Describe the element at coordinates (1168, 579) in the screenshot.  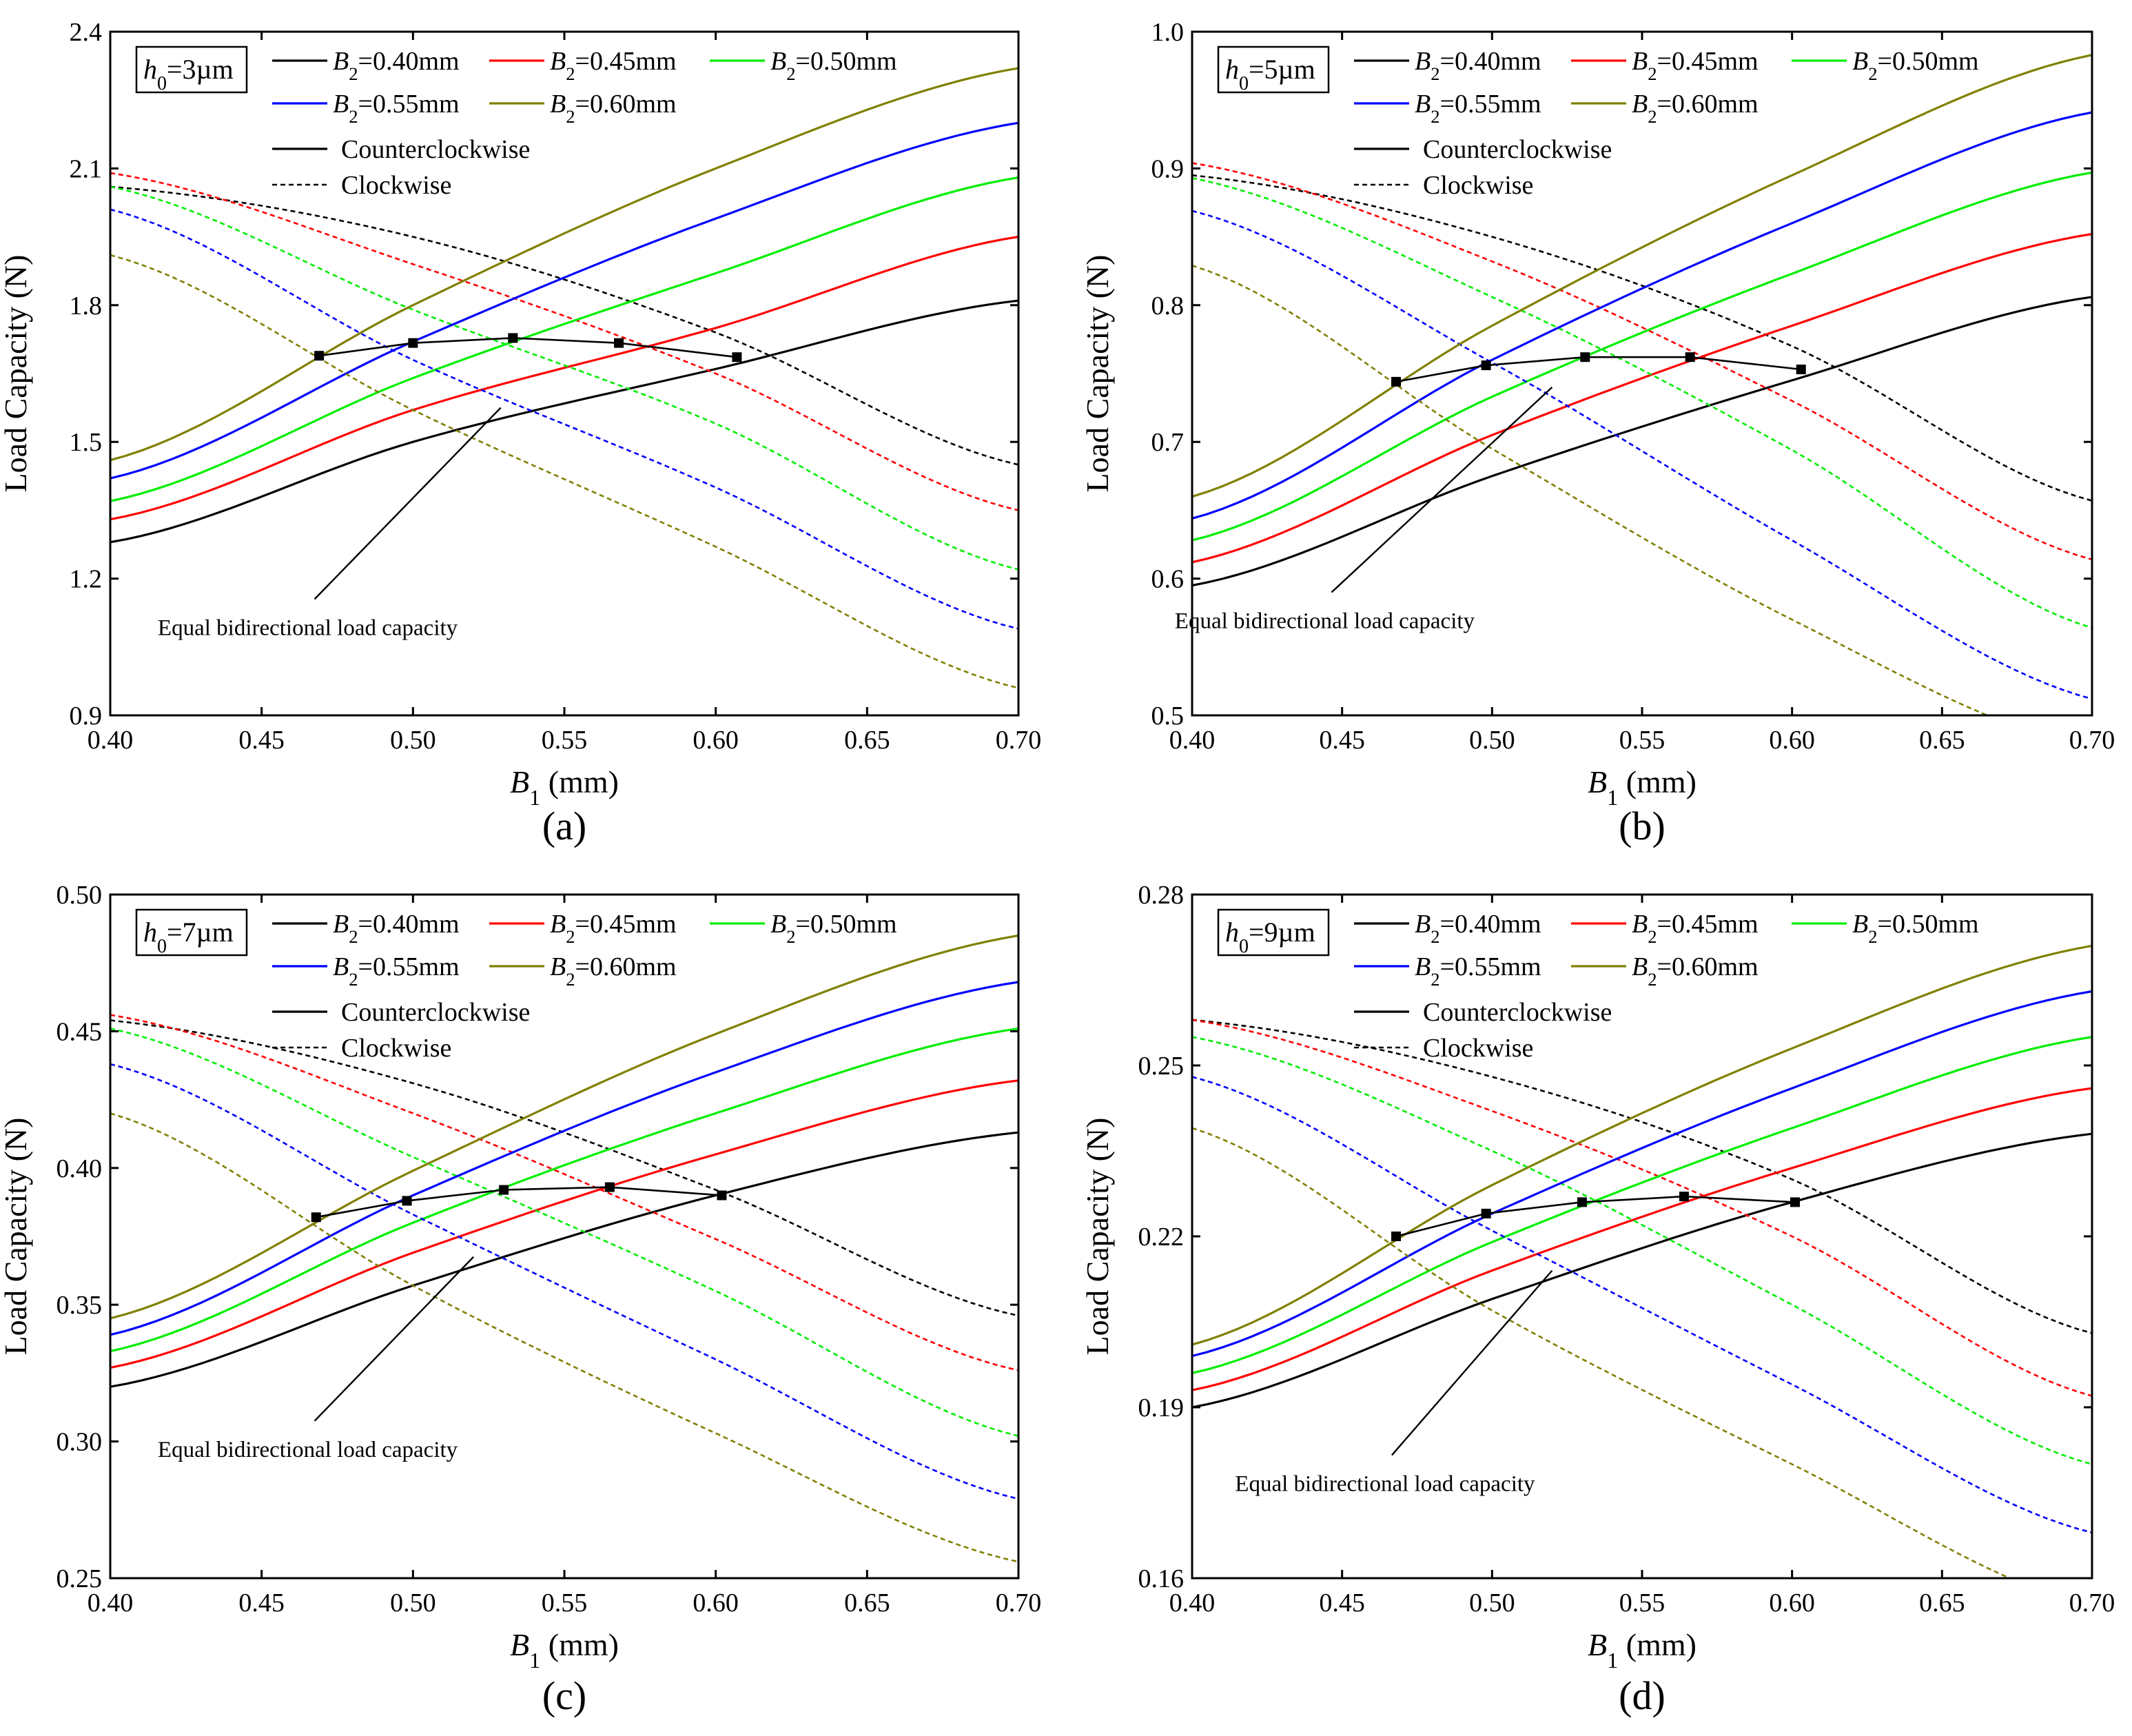
I see `y-tick-label: 0.6` at that location.